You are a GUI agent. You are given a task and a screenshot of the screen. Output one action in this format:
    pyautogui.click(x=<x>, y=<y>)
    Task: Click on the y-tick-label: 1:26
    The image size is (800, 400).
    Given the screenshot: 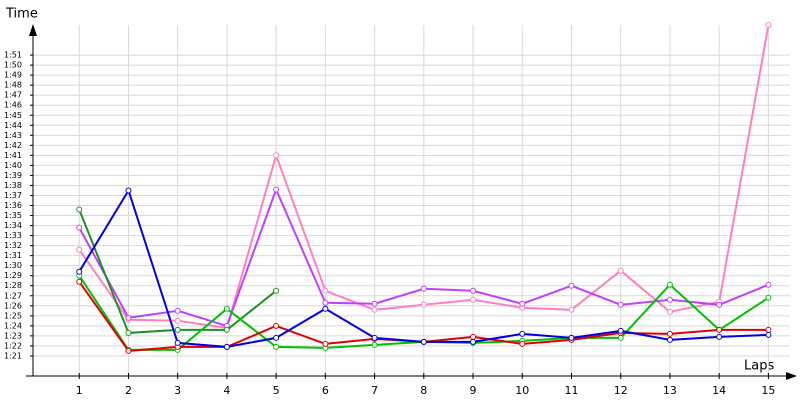 What is the action you would take?
    pyautogui.click(x=13, y=305)
    